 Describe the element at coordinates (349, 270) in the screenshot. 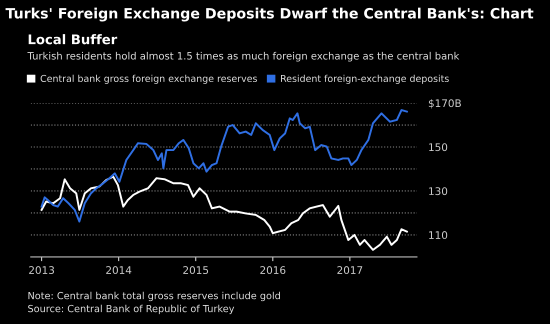

I see `x-tick-label: 2017` at that location.